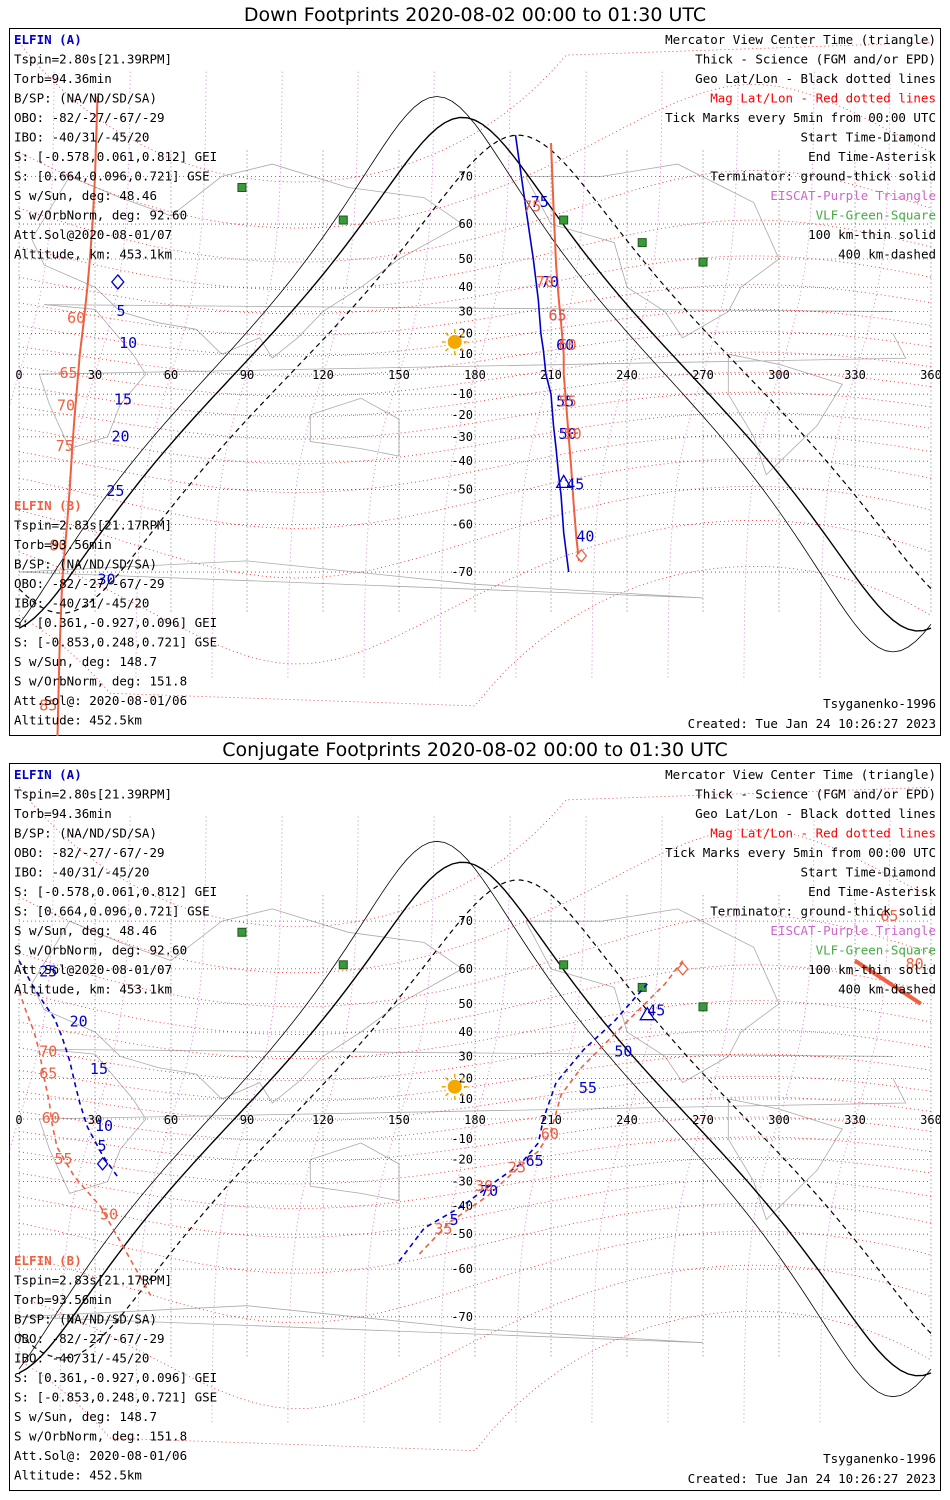  I want to click on info-line: S w/OrbNorm, deg: 92.60, so click(100, 215).